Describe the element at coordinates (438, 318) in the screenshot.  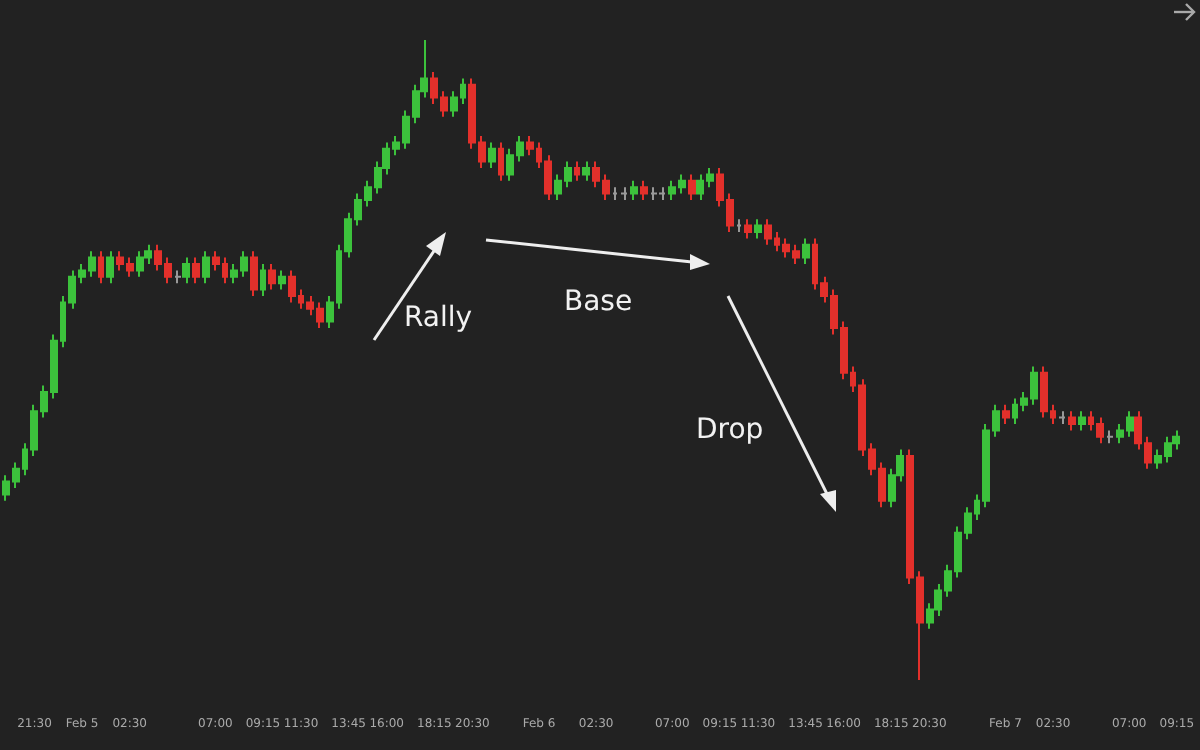
I see `annotation: Rally` at that location.